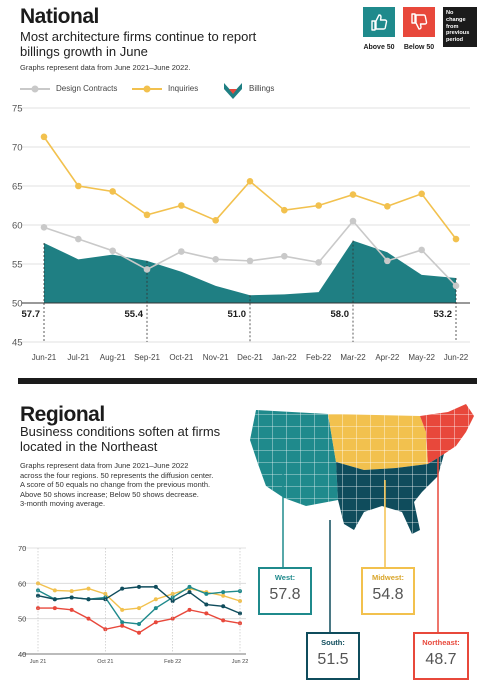  I want to click on y-tick-label: 65, so click(17, 187).